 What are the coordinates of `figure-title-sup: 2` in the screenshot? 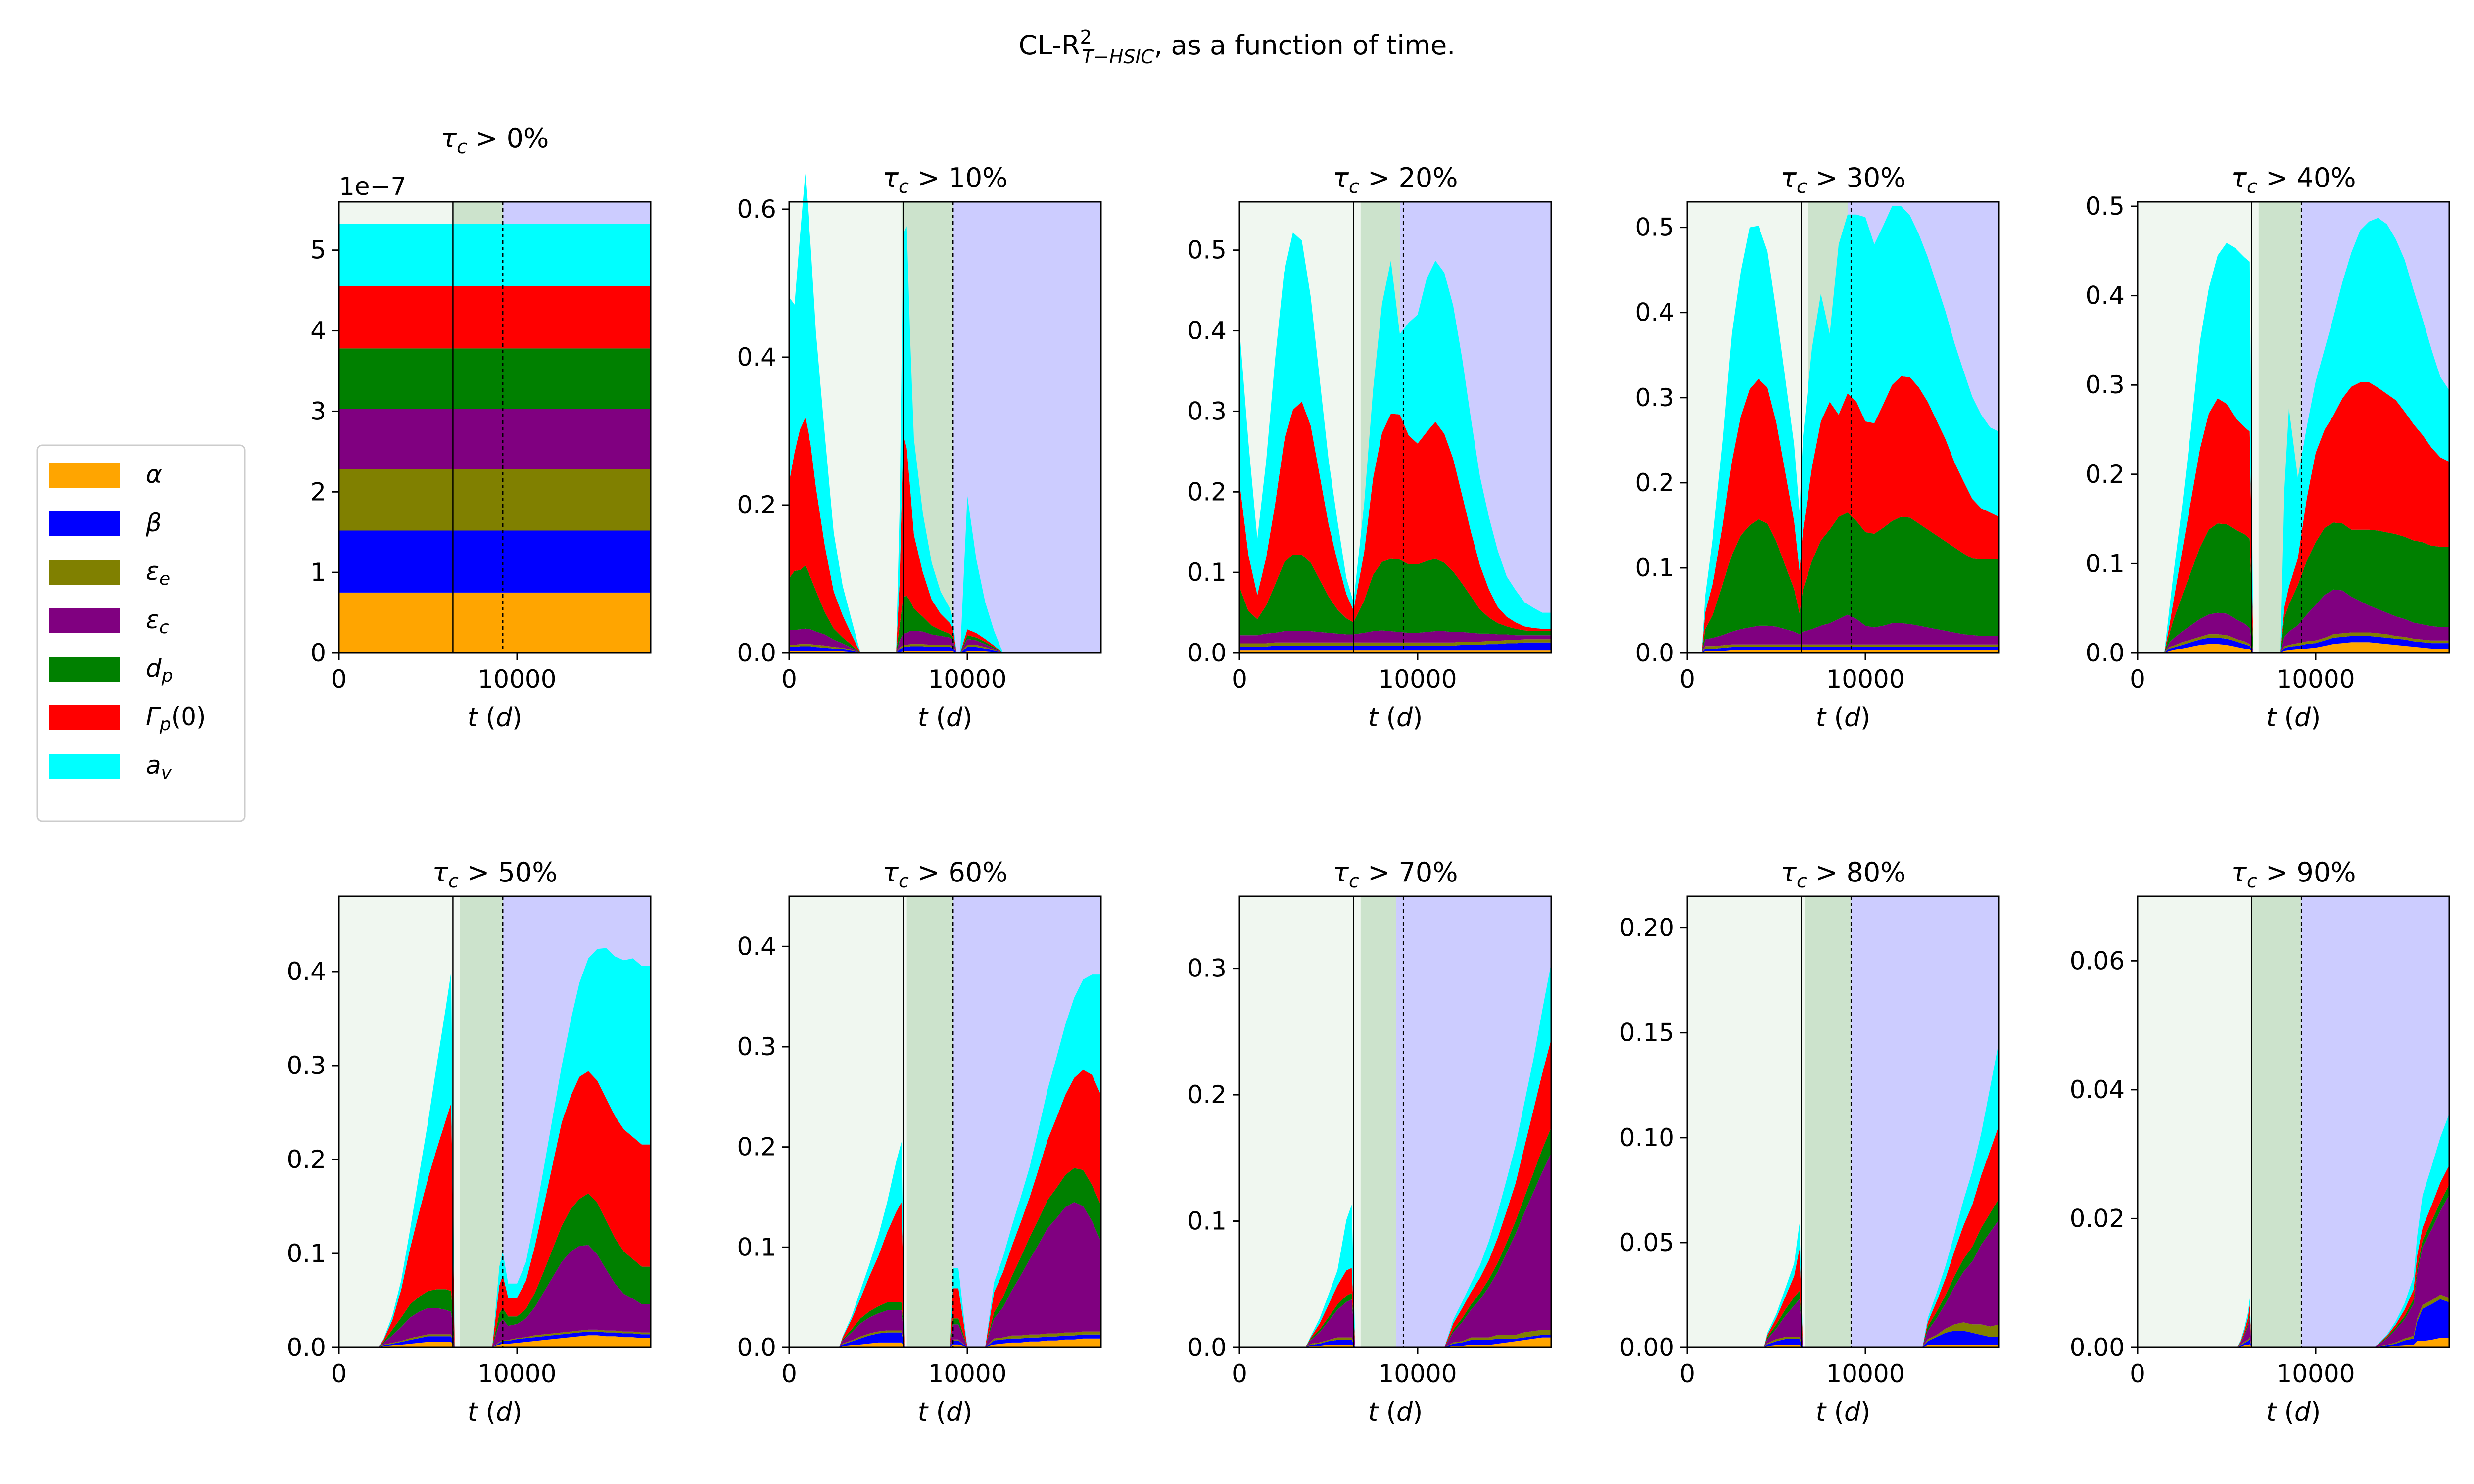 It's located at (1086, 37).